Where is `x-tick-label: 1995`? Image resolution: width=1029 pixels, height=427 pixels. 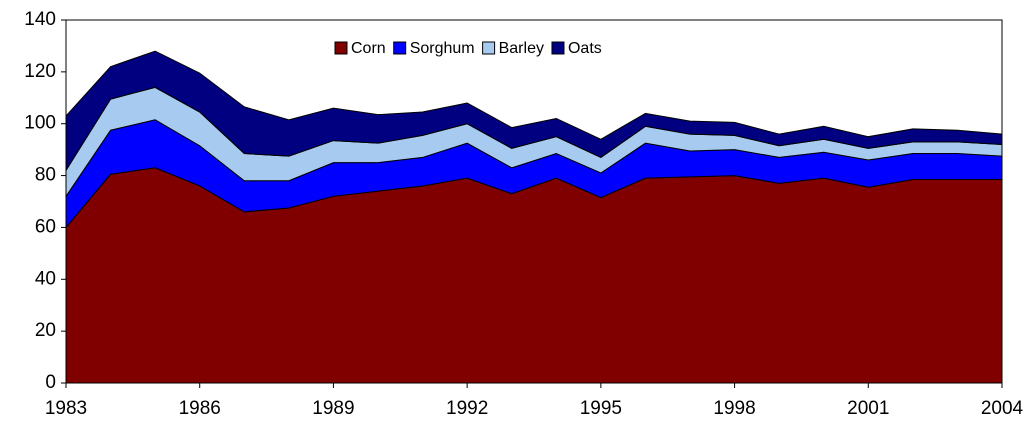
x-tick-label: 1995 is located at coordinates (601, 408).